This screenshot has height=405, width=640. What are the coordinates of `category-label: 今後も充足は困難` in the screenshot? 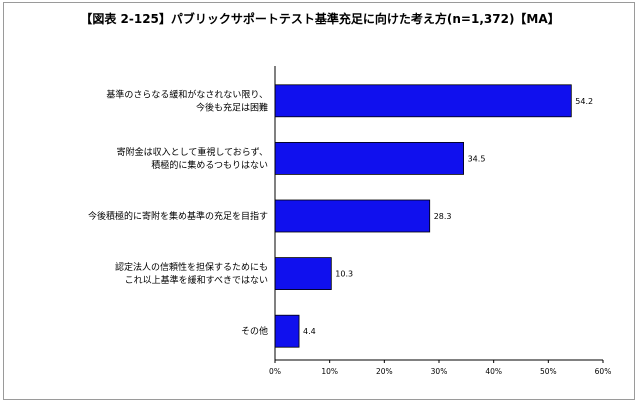 It's located at (232, 107).